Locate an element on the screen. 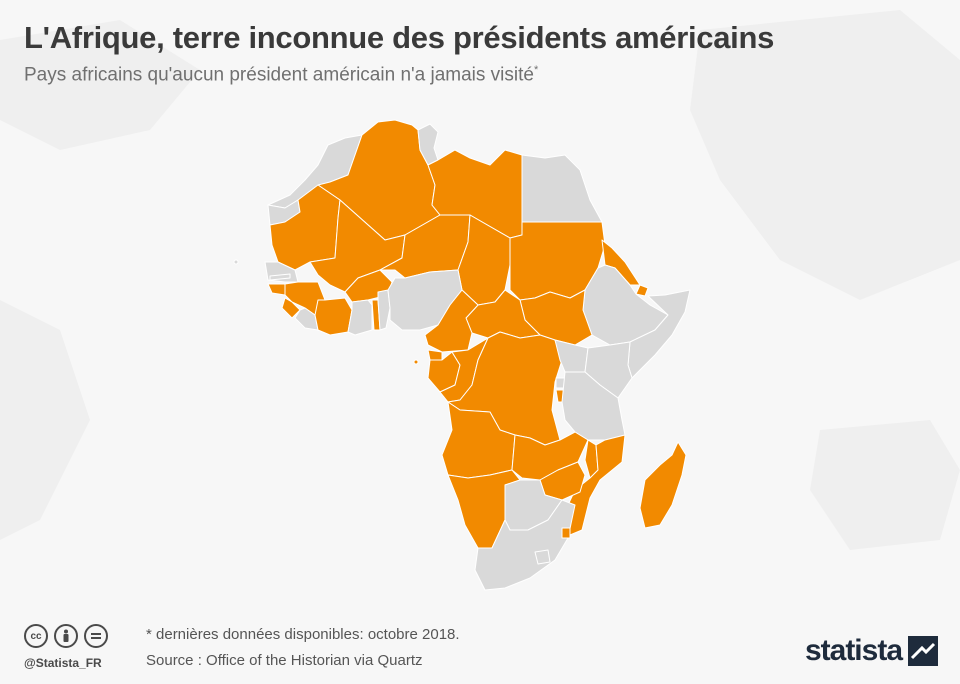 The height and width of the screenshot is (684, 960). twitter-handle: @Statista_FR is located at coordinates (63, 663).